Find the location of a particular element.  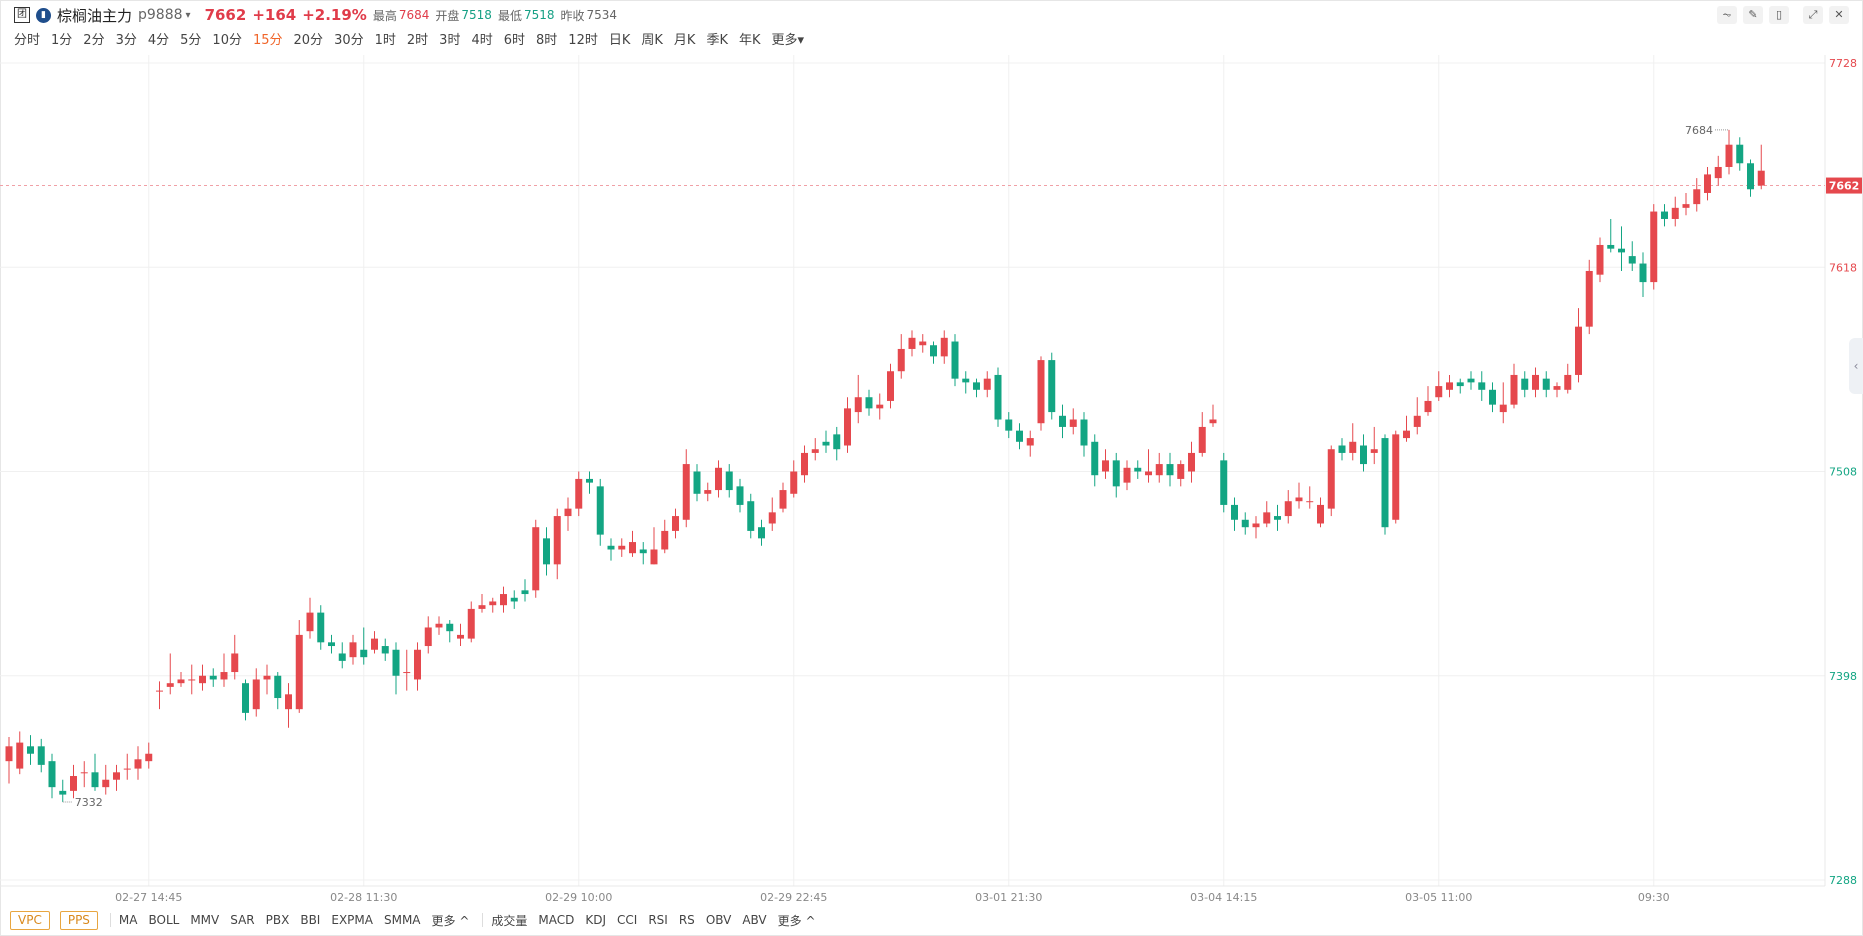

close-icon: ✕ is located at coordinates (1839, 15).